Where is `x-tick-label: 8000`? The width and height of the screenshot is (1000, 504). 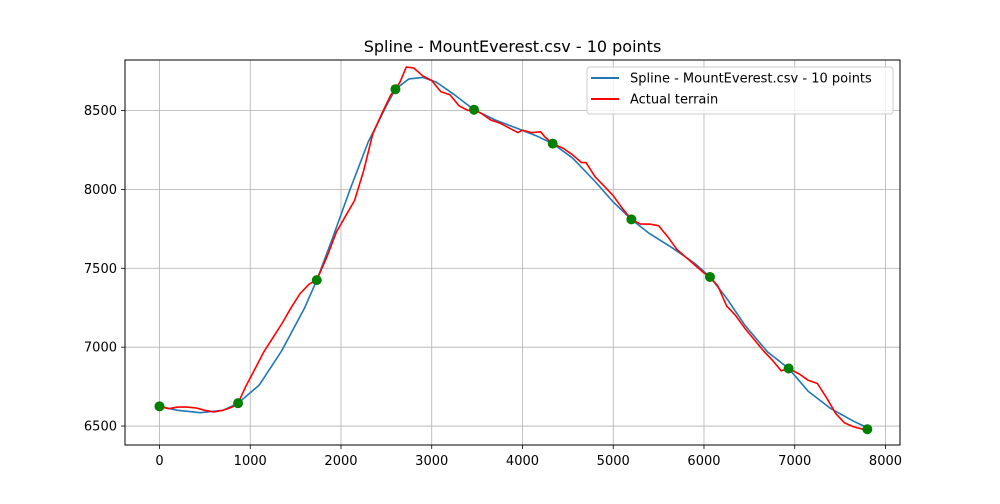 x-tick-label: 8000 is located at coordinates (885, 461).